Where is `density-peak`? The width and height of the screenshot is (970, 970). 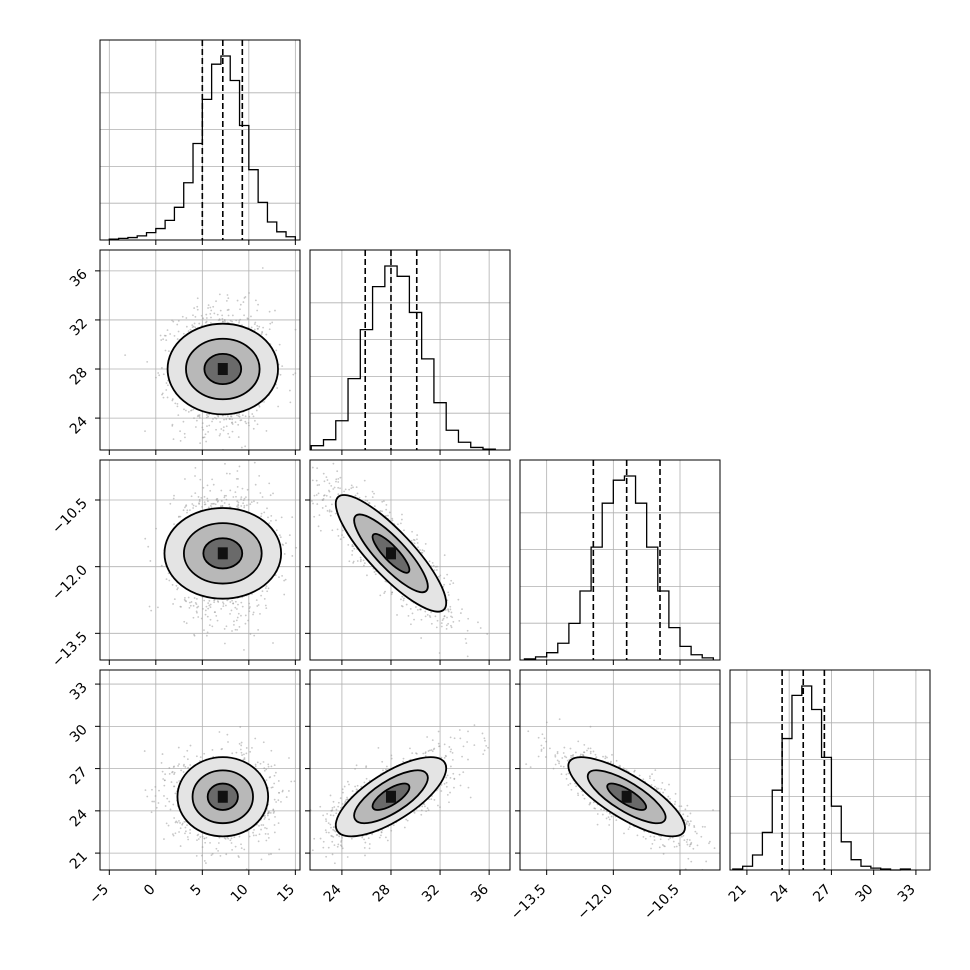
density-peak is located at coordinates (222, 553).